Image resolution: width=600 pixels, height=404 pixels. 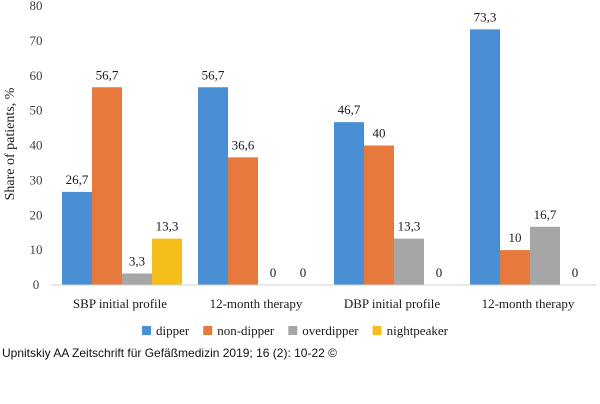 I want to click on legend-swatch-dipper, so click(x=146, y=330).